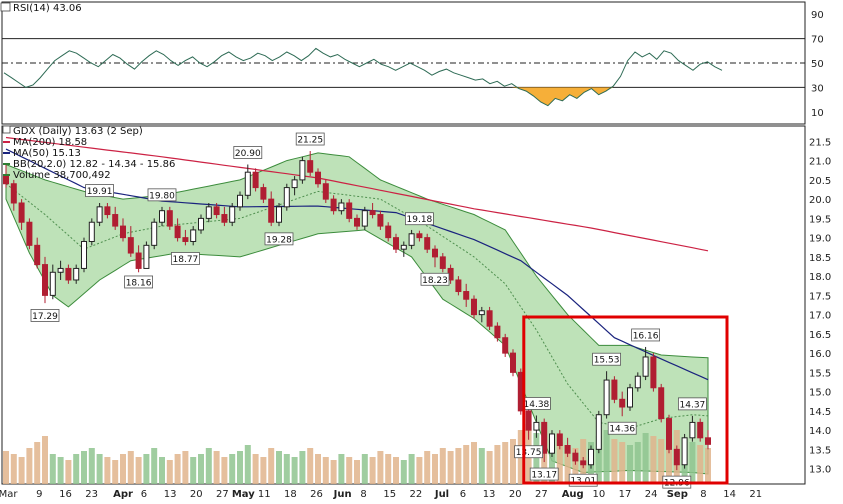 This screenshot has height=504, width=843. Describe the element at coordinates (123, 494) in the screenshot. I see `x-tick-label: Apr` at that location.